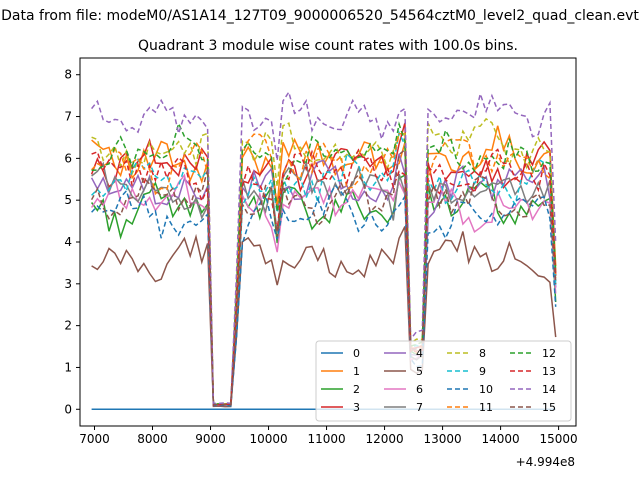  What do you see at coordinates (68, 117) in the screenshot?
I see `y-tick-label: 7` at bounding box center [68, 117].